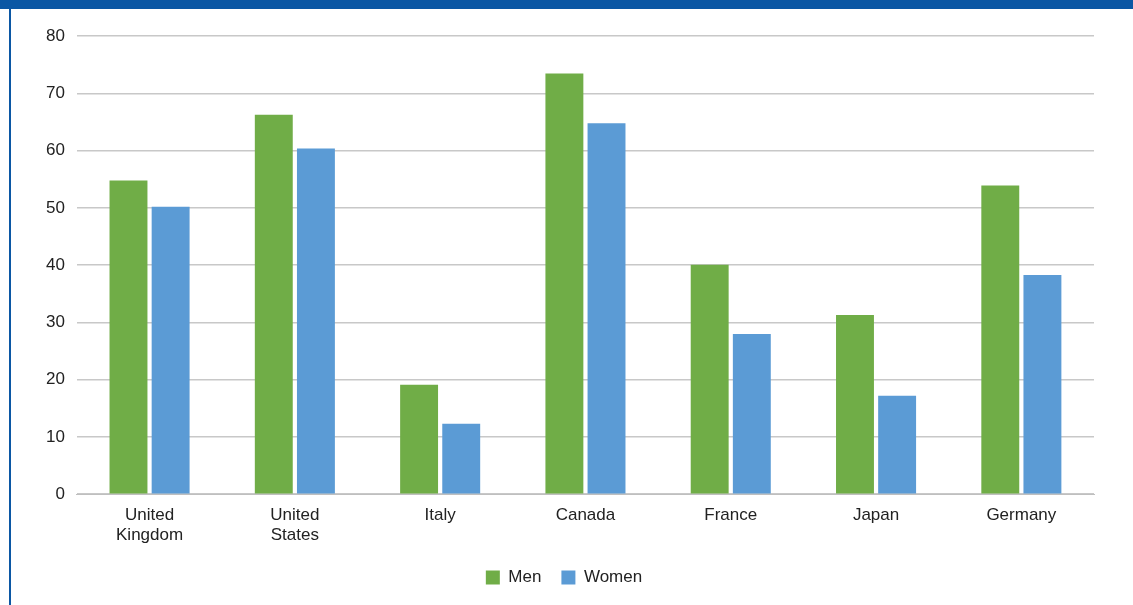 The width and height of the screenshot is (1133, 605). Describe the element at coordinates (150, 525) in the screenshot. I see `x-tick-label: United Kingdom` at that location.